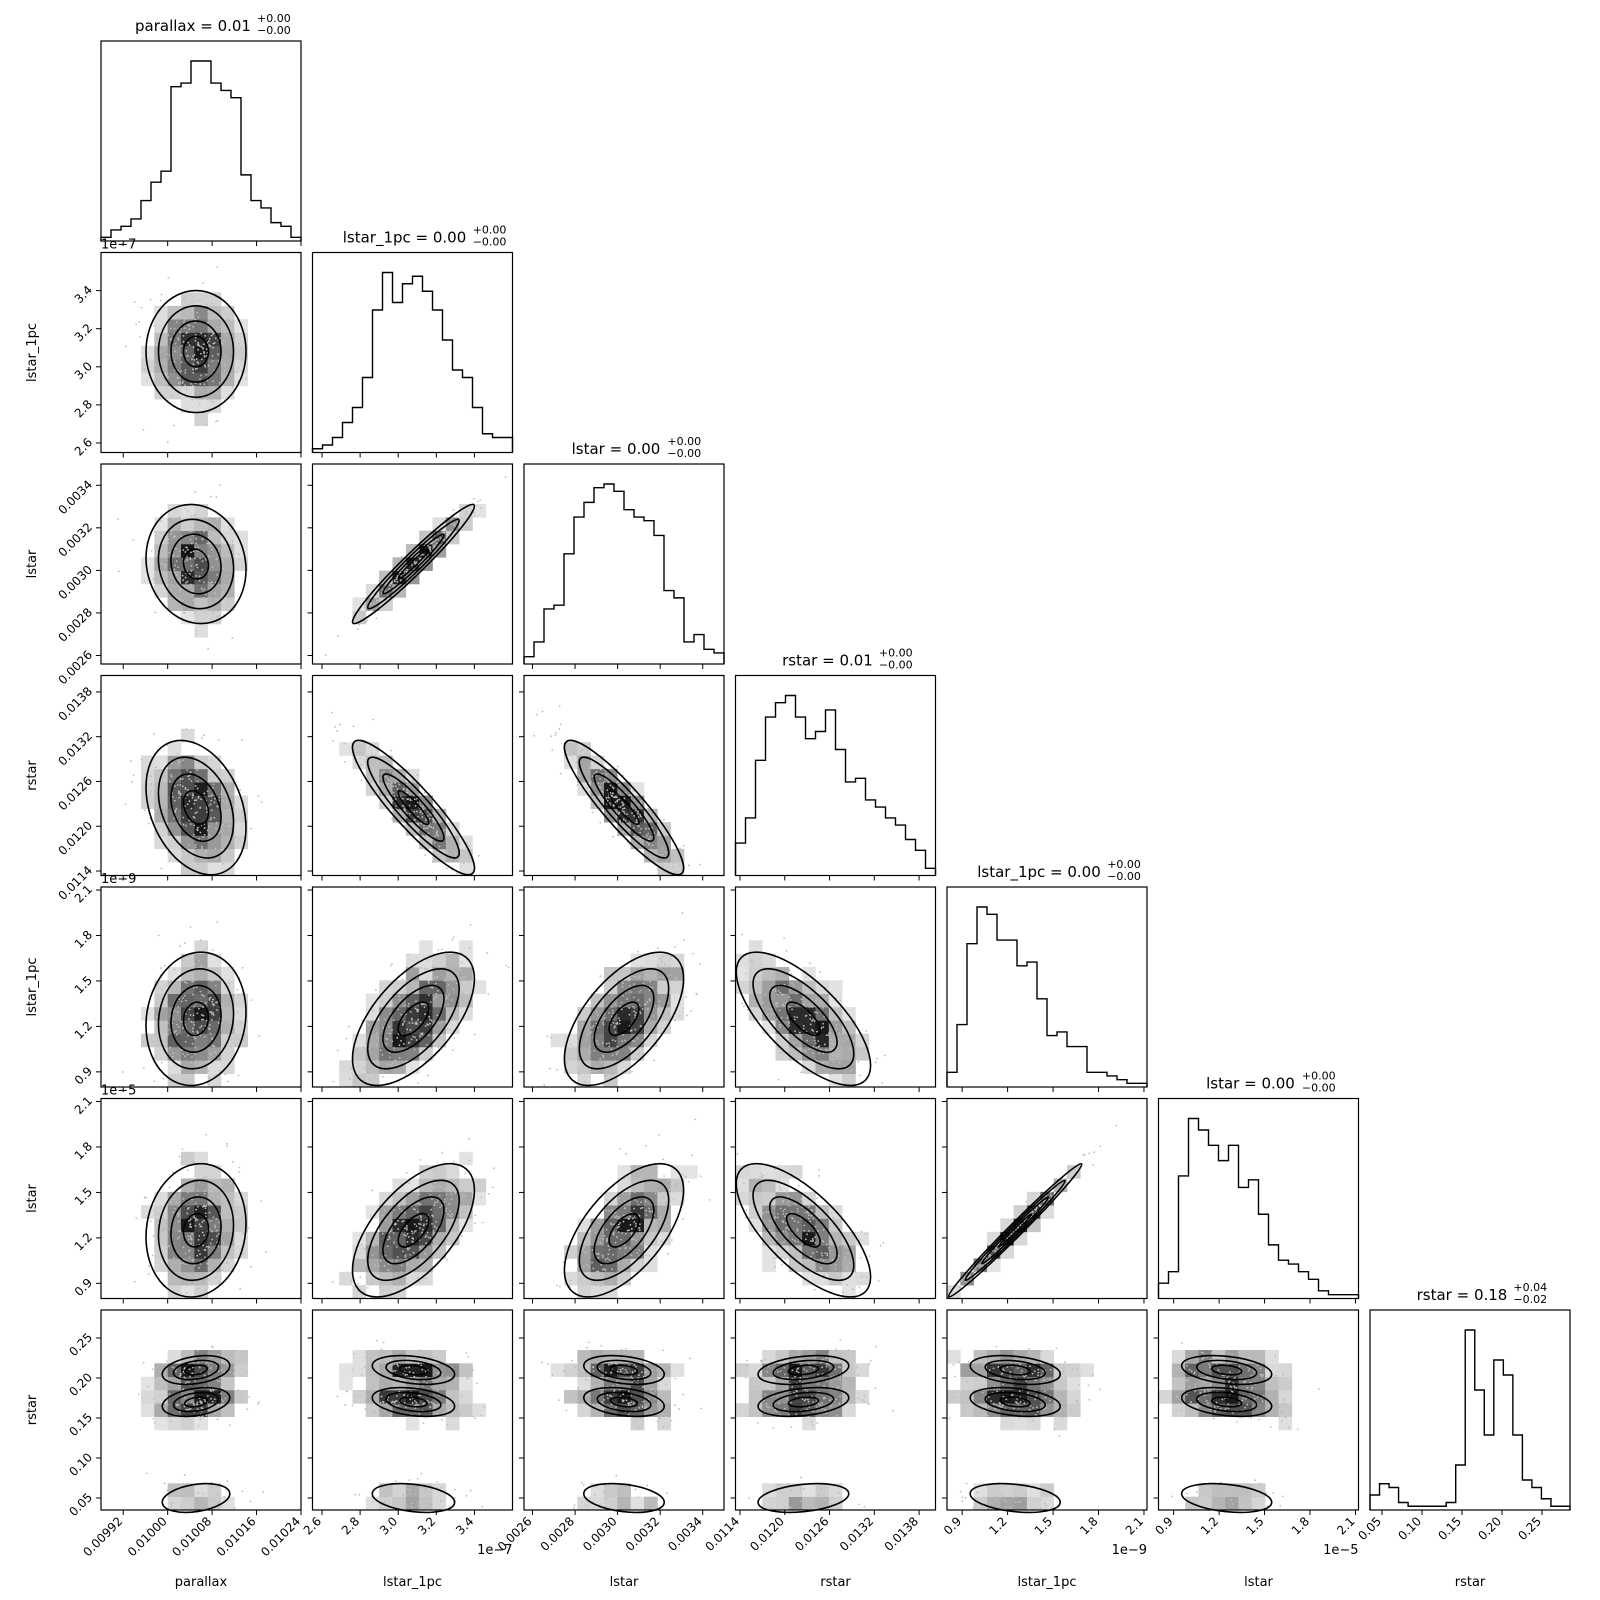 The height and width of the screenshot is (1600, 1600). I want to click on density-panel-lstar_1pc-vs-lstar, so click(412, 564).